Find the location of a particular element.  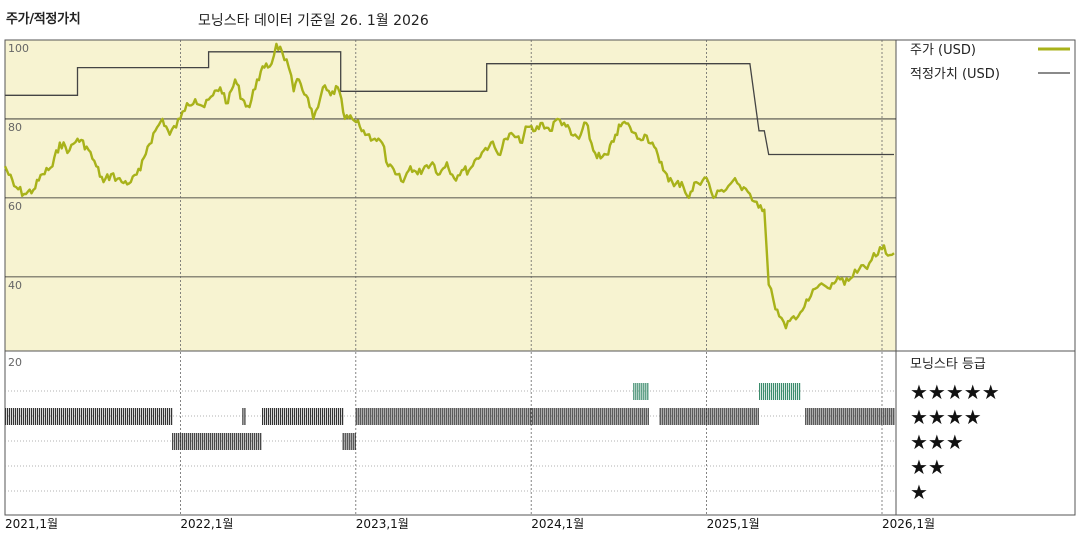

x-tick-label: 2023,1월 is located at coordinates (382, 524).